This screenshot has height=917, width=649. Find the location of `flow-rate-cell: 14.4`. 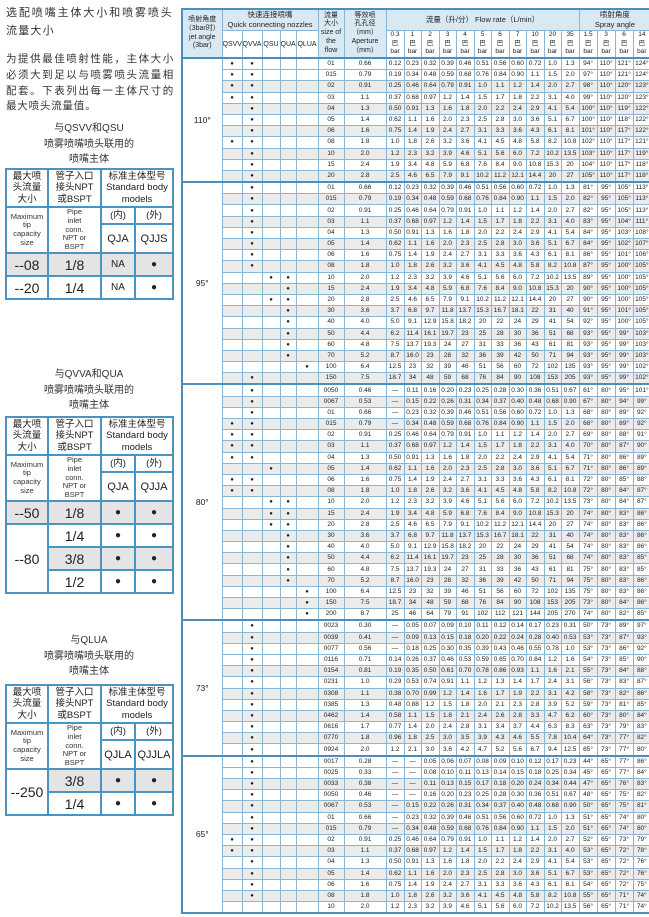

flow-rate-cell: 14.4 is located at coordinates (535, 176).